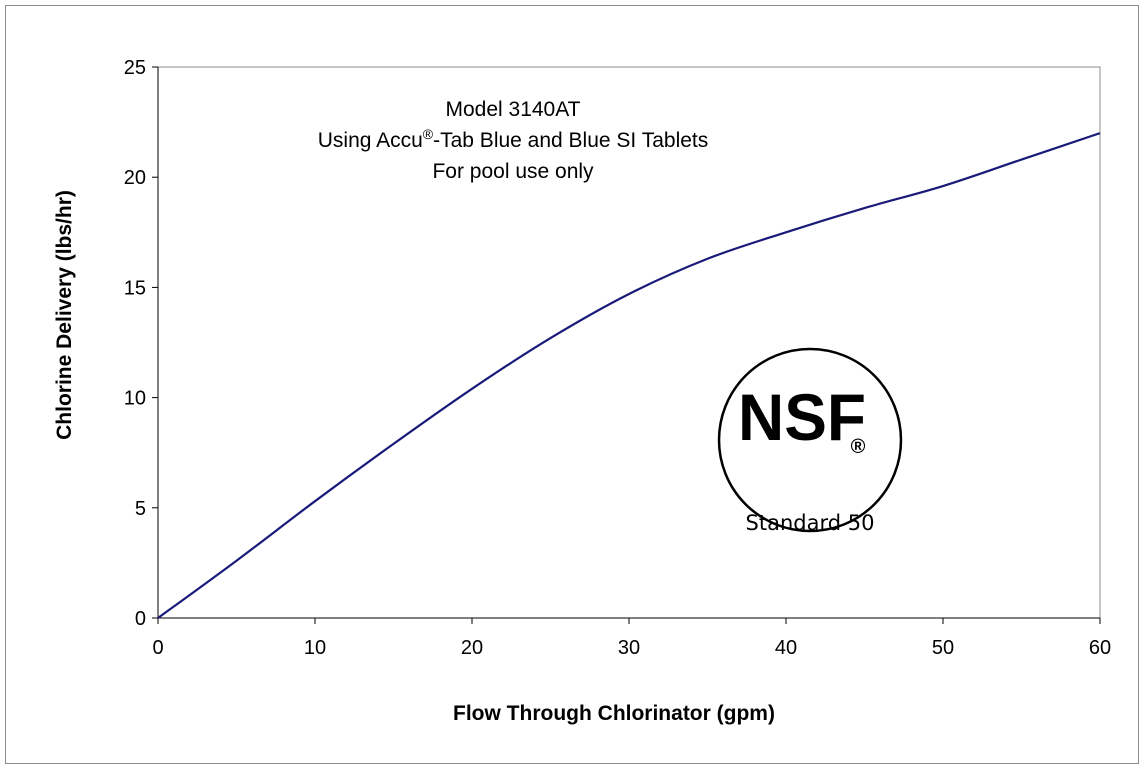 This screenshot has width=1145, height=770. I want to click on x-tick-label: 20, so click(472, 648).